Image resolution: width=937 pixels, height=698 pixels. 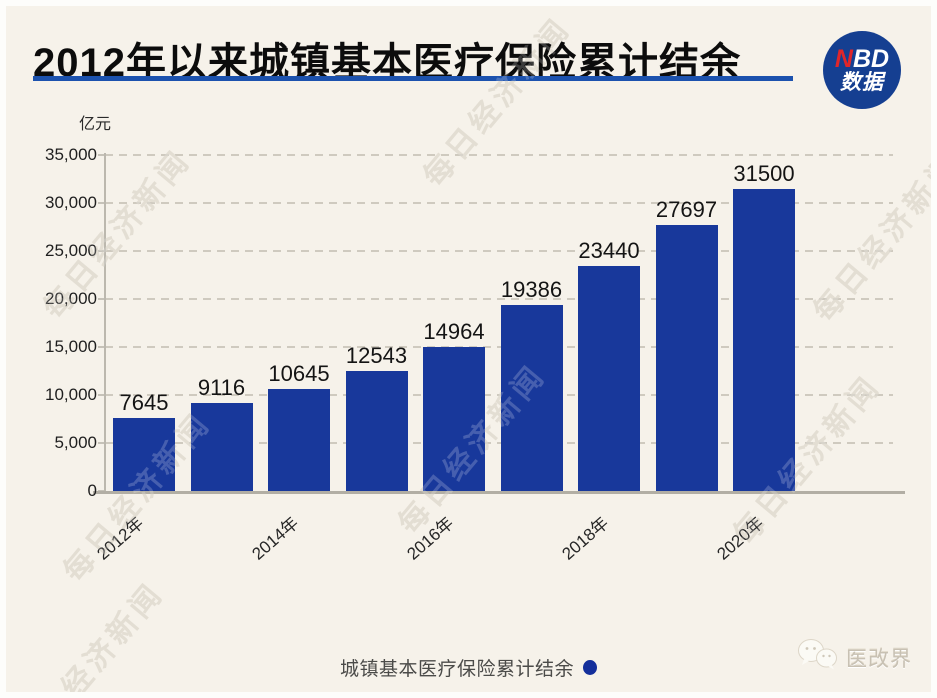 I want to click on y-axis-tick-label: 30,000, so click(x=71, y=202).